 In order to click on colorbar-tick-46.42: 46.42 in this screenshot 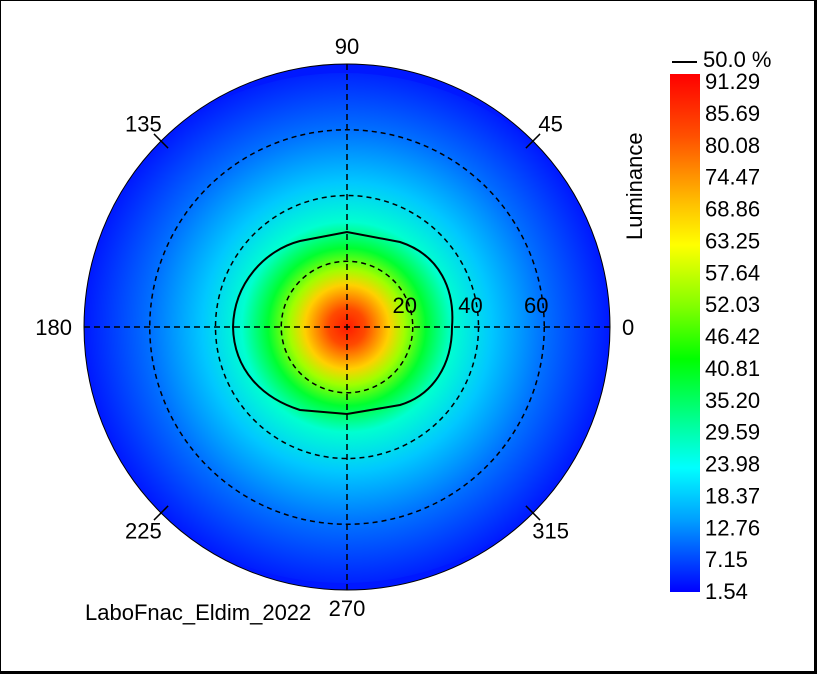, I will do `click(732, 336)`.